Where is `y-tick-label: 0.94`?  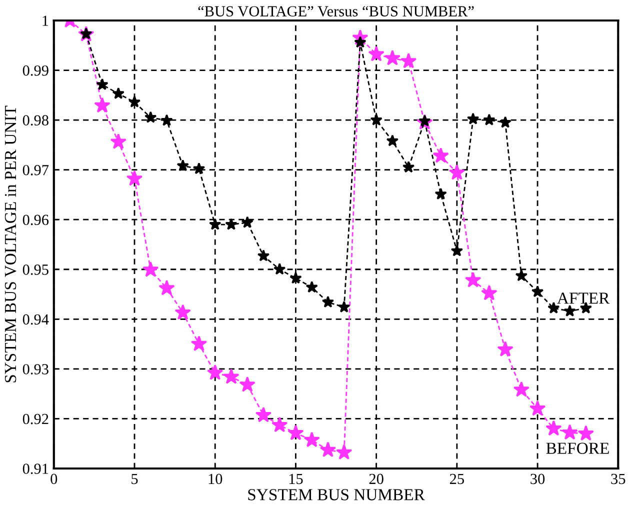
y-tick-label: 0.94 is located at coordinates (35, 319).